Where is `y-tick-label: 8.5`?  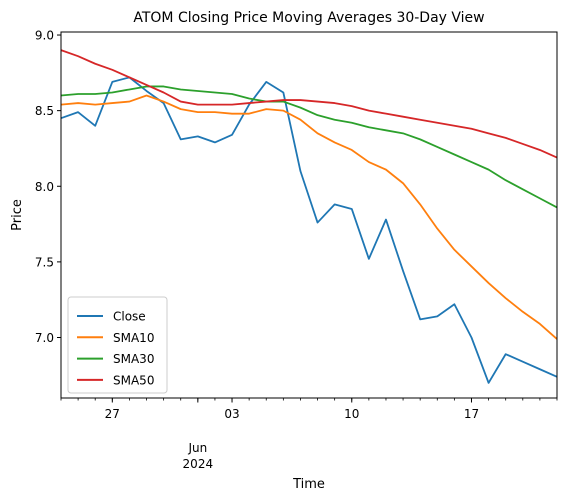
y-tick-label: 8.5 is located at coordinates (44, 111).